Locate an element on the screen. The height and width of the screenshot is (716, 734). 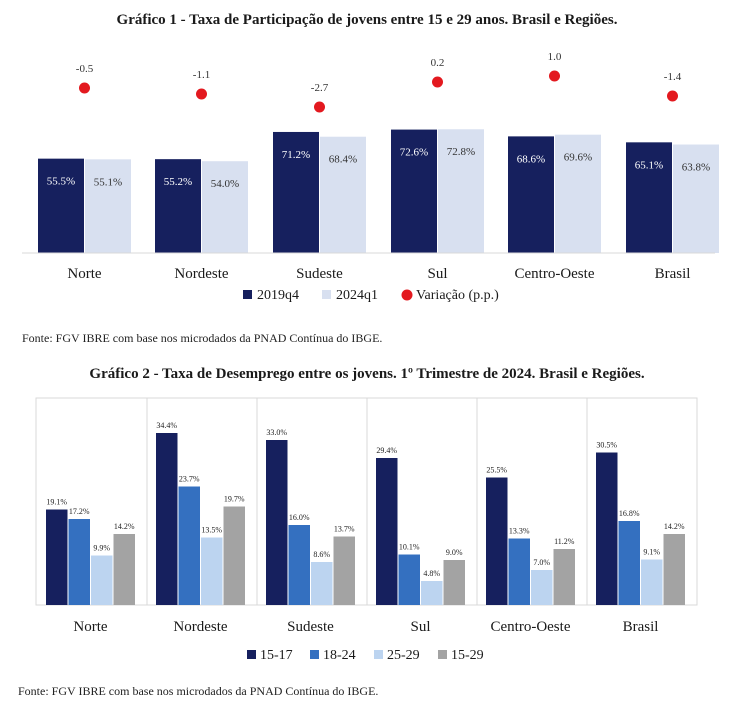
bar-18-24-sul is located at coordinates (409, 579).